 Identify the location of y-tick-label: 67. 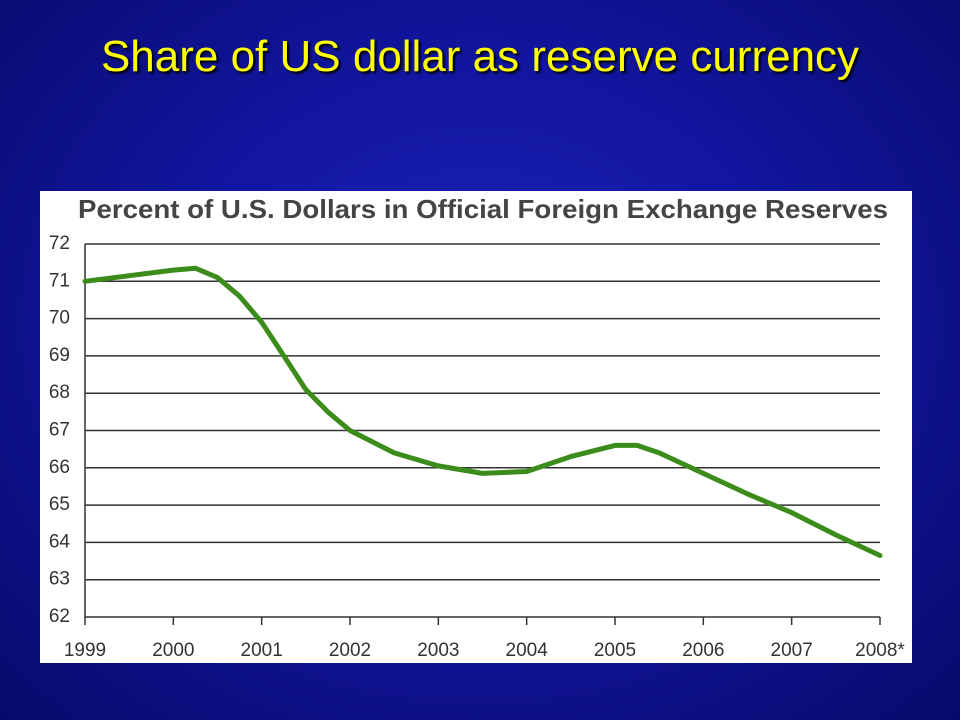
(59, 430).